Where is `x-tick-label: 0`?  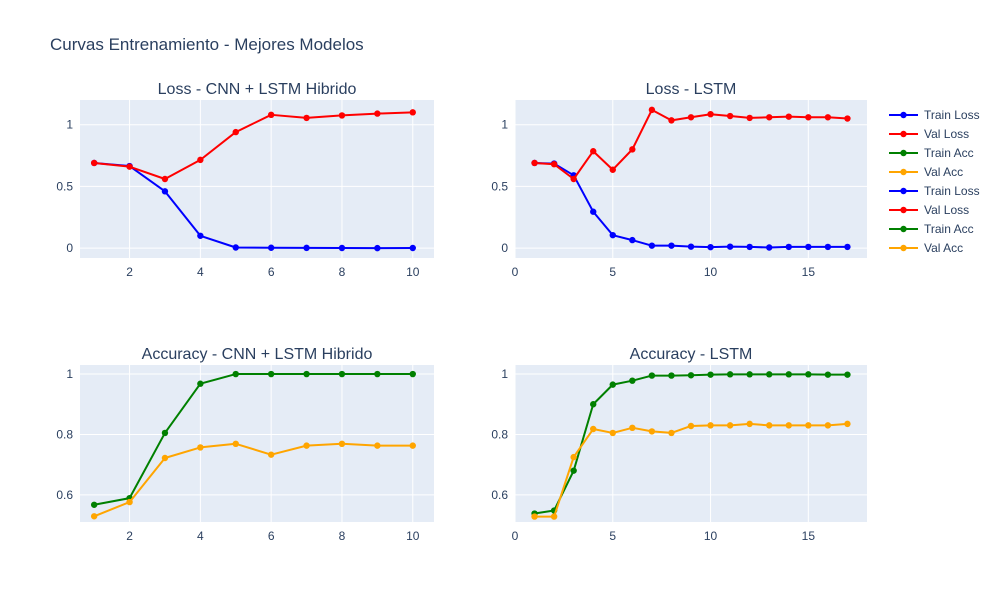
x-tick-label: 0 is located at coordinates (515, 536).